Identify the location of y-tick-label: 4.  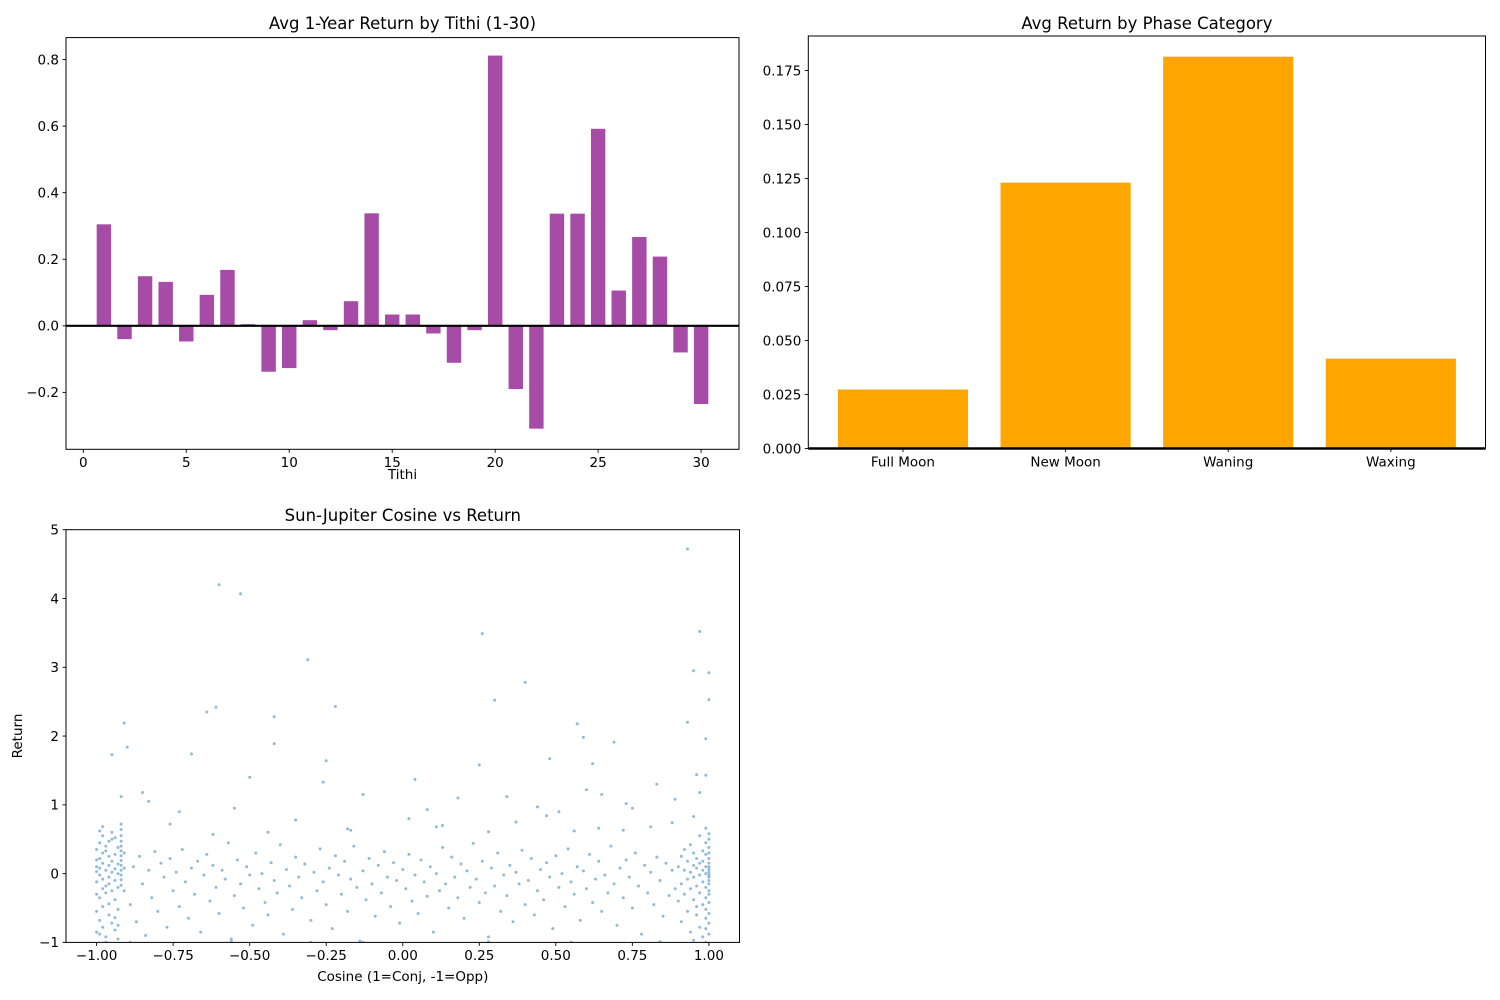
(54, 599).